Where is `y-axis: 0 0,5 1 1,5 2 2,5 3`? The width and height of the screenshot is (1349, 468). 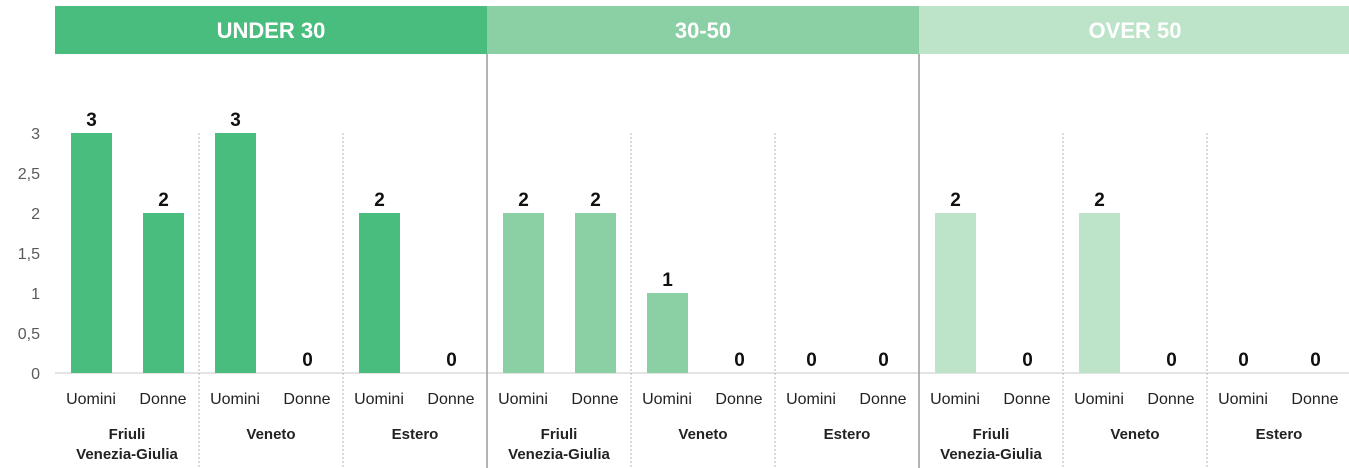
y-axis: 0 0,5 1 1,5 2 2,5 3 is located at coordinates (29, 254).